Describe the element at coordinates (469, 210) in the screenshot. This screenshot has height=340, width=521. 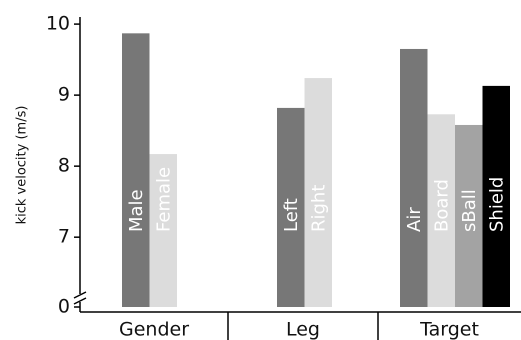
I see `bar-label: sBall` at that location.